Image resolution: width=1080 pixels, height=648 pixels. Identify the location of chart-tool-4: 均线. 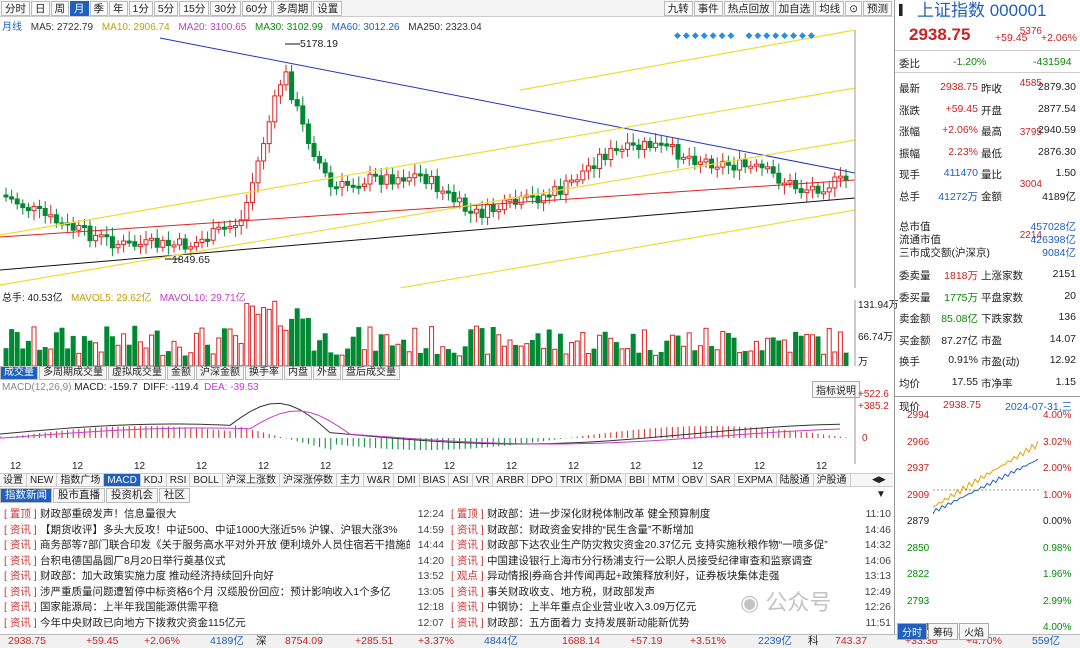
(830, 8).